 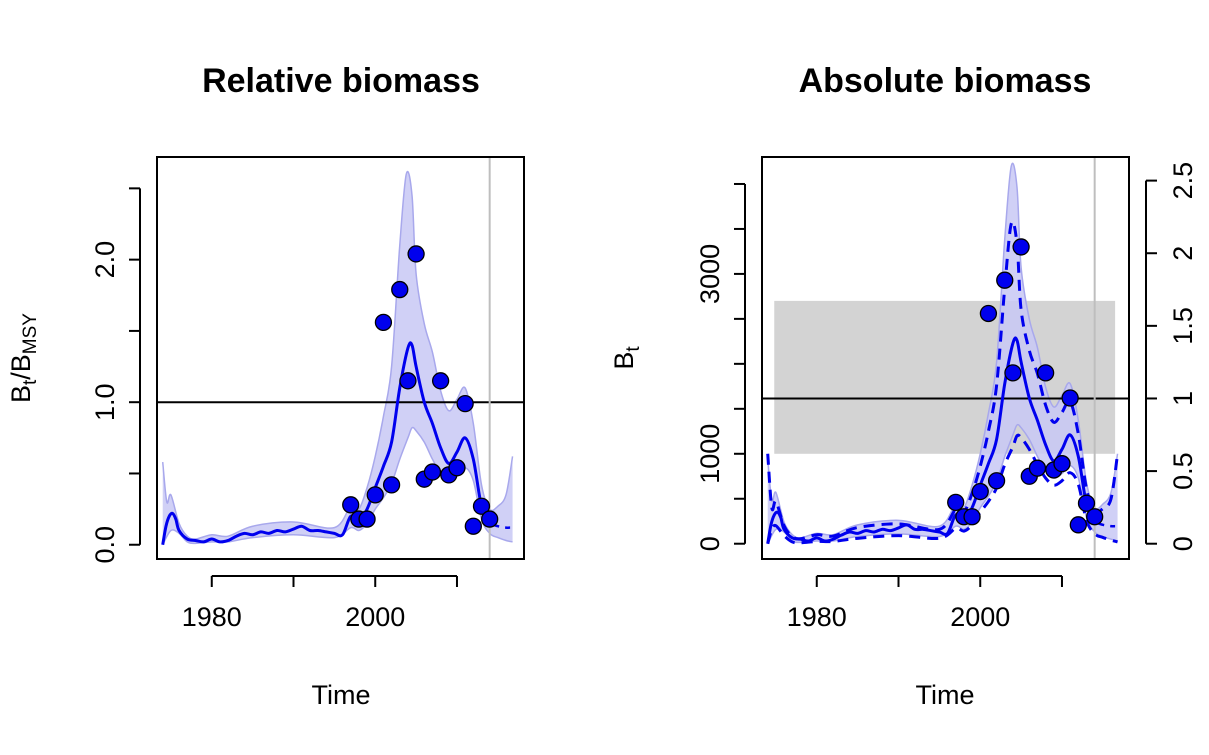 What do you see at coordinates (1183, 326) in the screenshot?
I see `right-tick-label: 1.5` at bounding box center [1183, 326].